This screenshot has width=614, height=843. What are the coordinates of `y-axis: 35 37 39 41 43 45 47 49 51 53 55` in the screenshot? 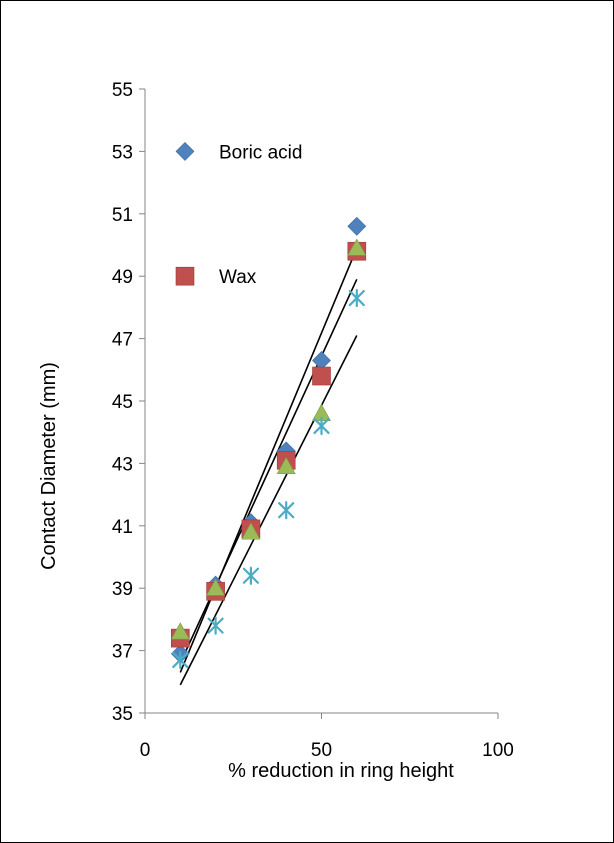 It's located at (129, 402).